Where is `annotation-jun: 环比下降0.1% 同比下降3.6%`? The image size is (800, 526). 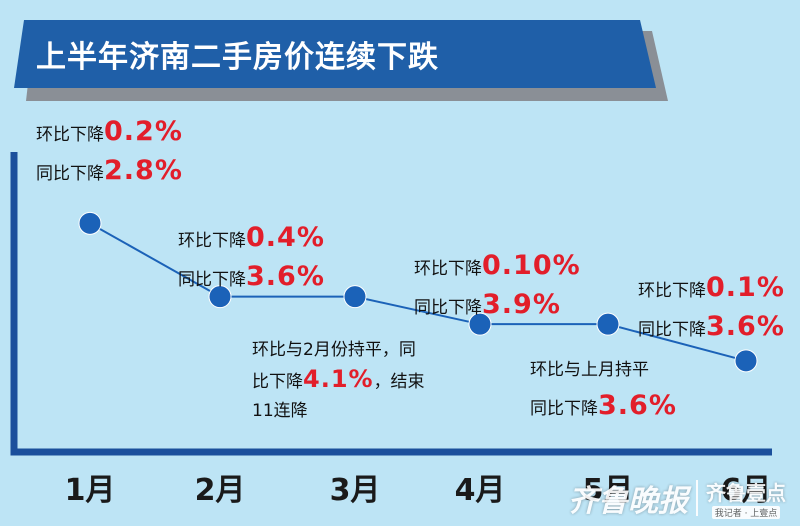 annotation-jun: 环比下降0.1% 同比下降3.6% is located at coordinates (711, 309).